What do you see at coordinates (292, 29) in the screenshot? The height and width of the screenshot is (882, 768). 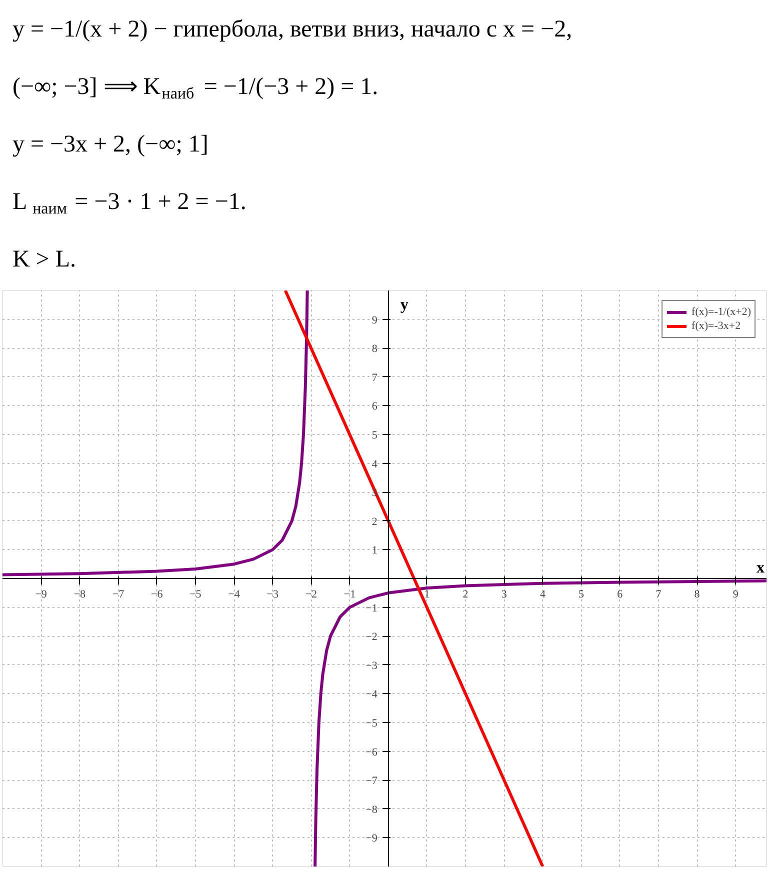 I see `text: y = −1/(x + 2) − гипербола, ветви вниз, начало с x = −2,` at bounding box center [292, 29].